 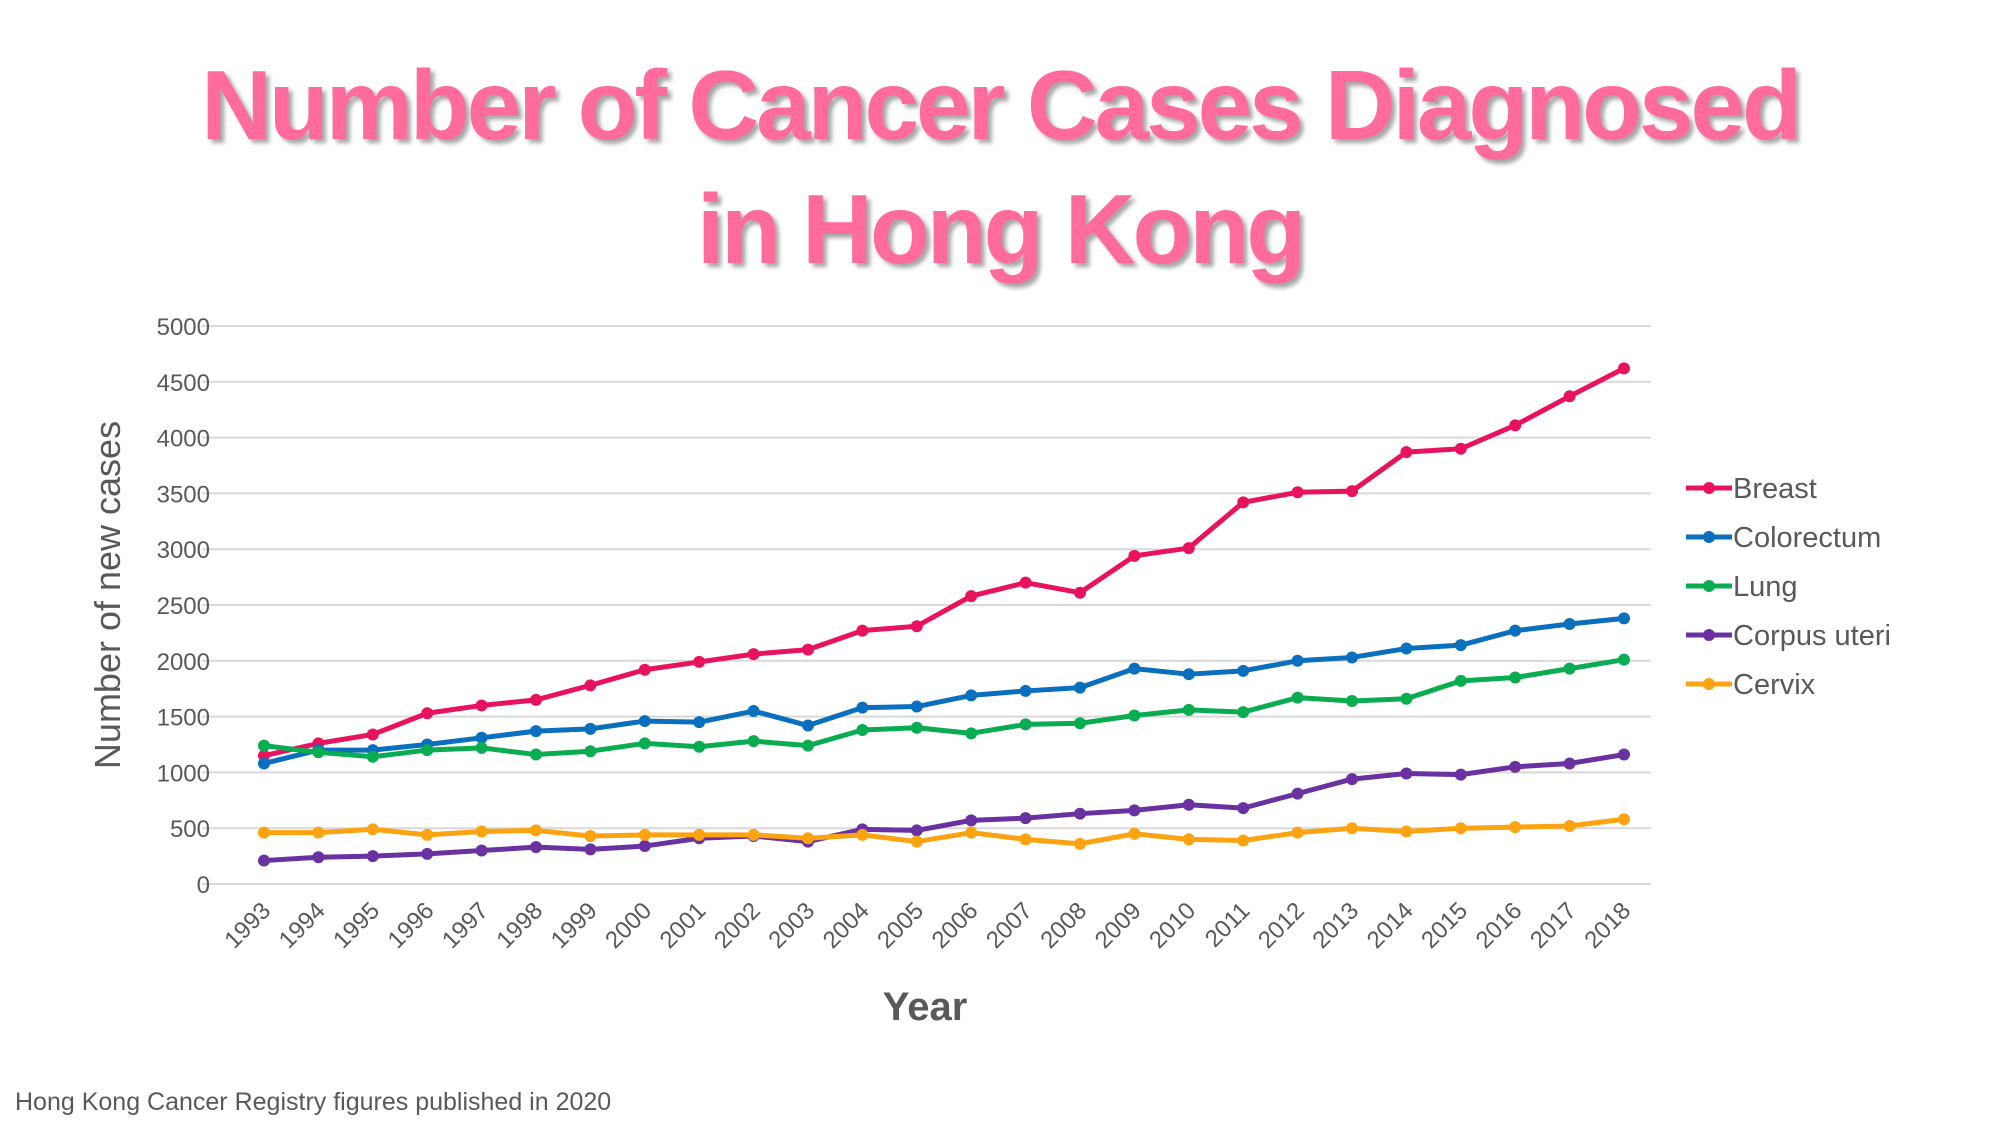 What do you see at coordinates (183, 606) in the screenshot?
I see `y-tick-label: 2500` at bounding box center [183, 606].